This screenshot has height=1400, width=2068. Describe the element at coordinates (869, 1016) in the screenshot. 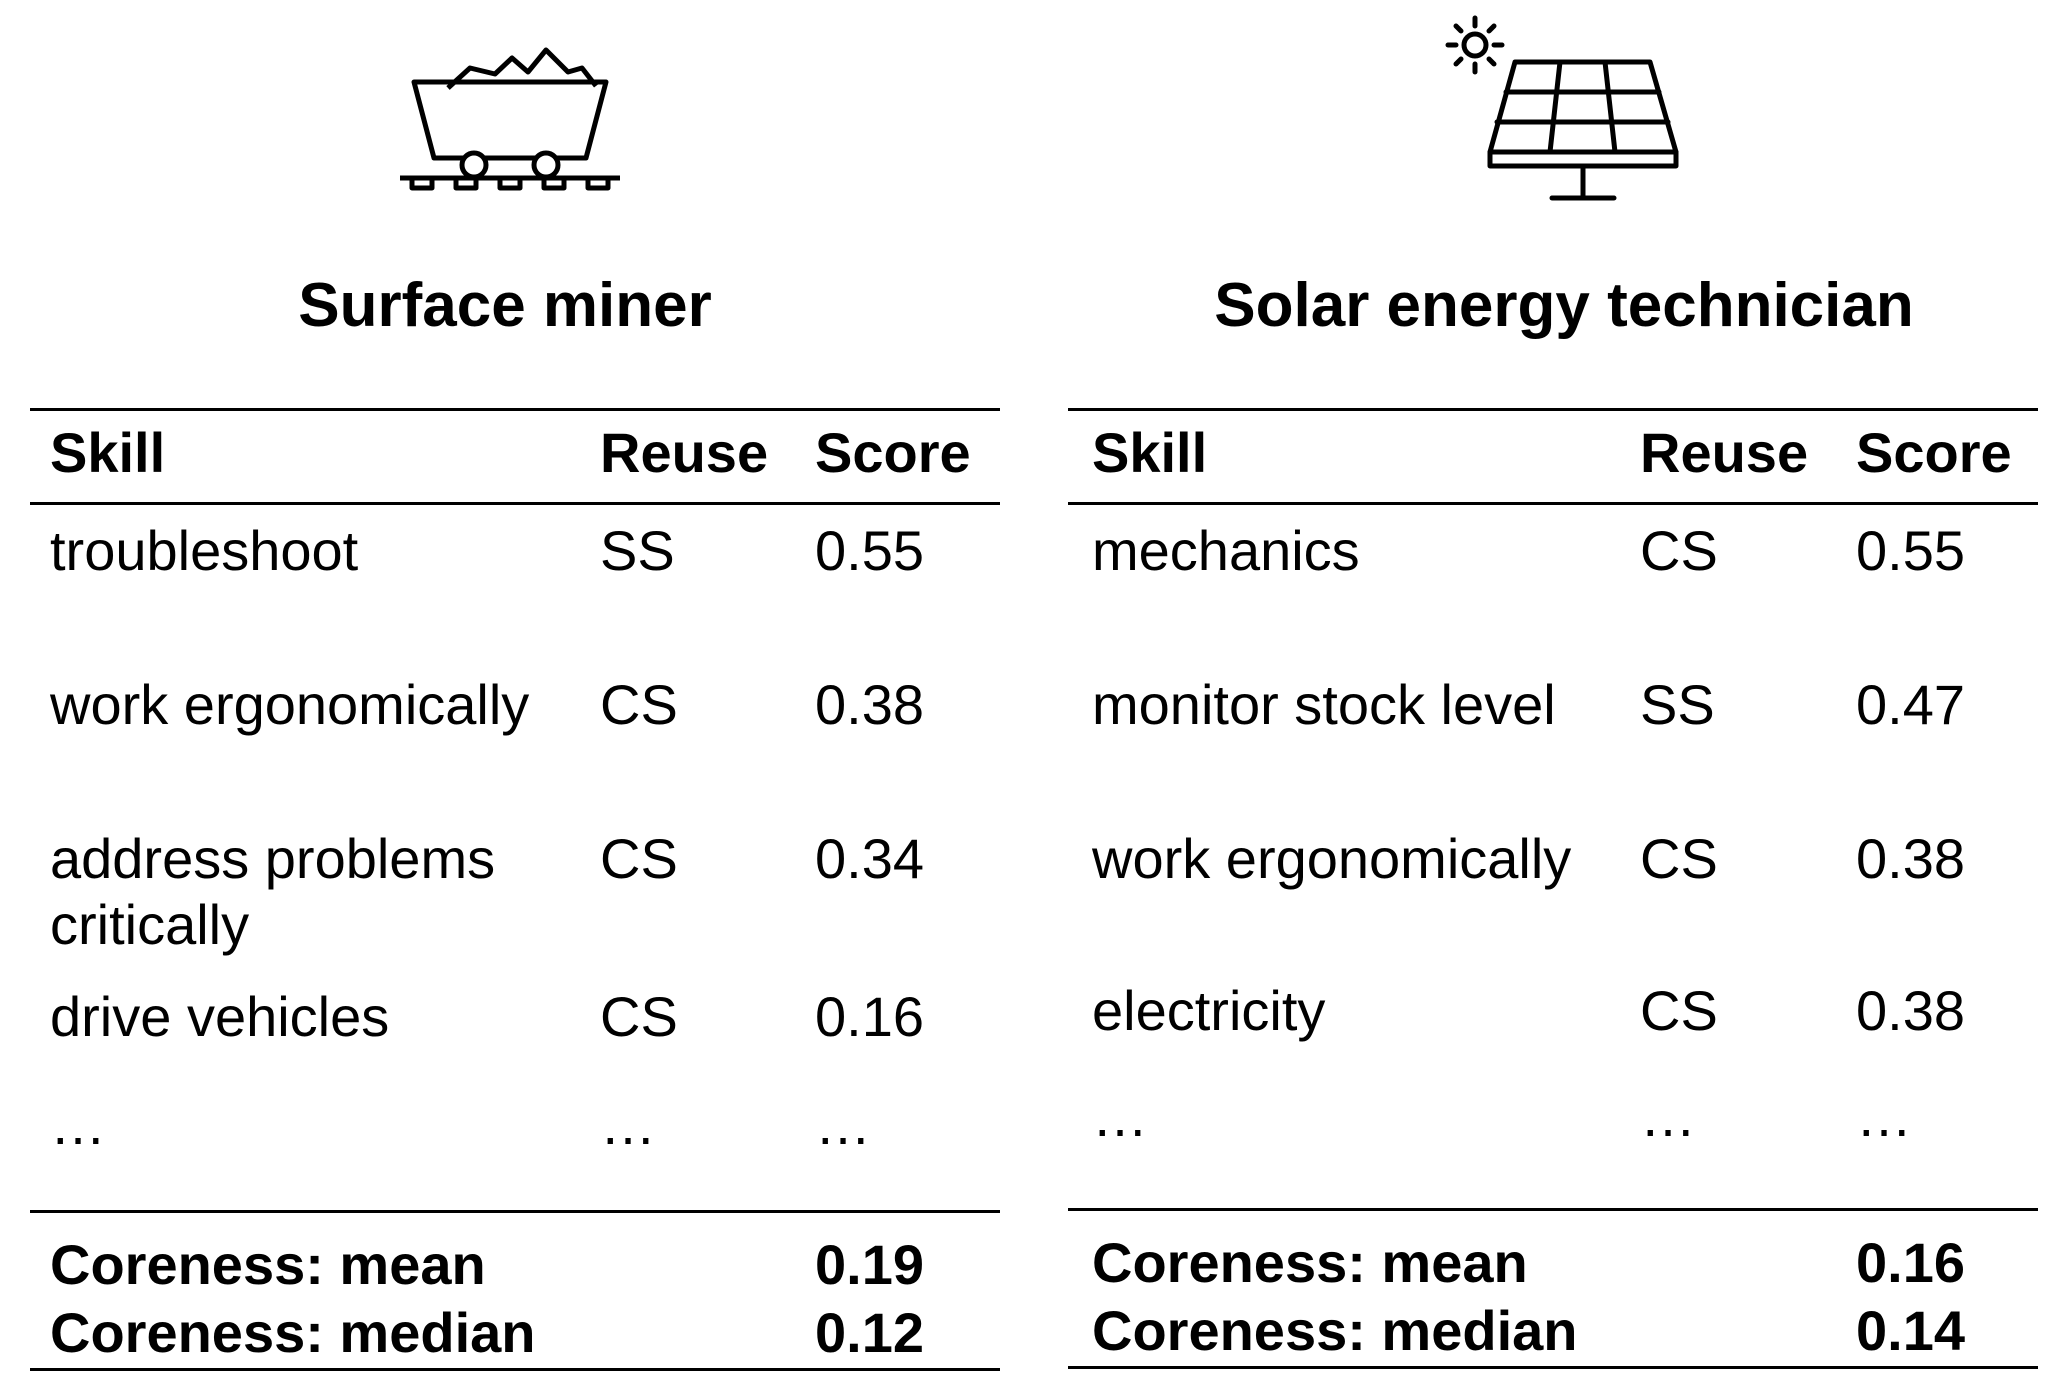

I see `table-row-score: 0.16` at that location.